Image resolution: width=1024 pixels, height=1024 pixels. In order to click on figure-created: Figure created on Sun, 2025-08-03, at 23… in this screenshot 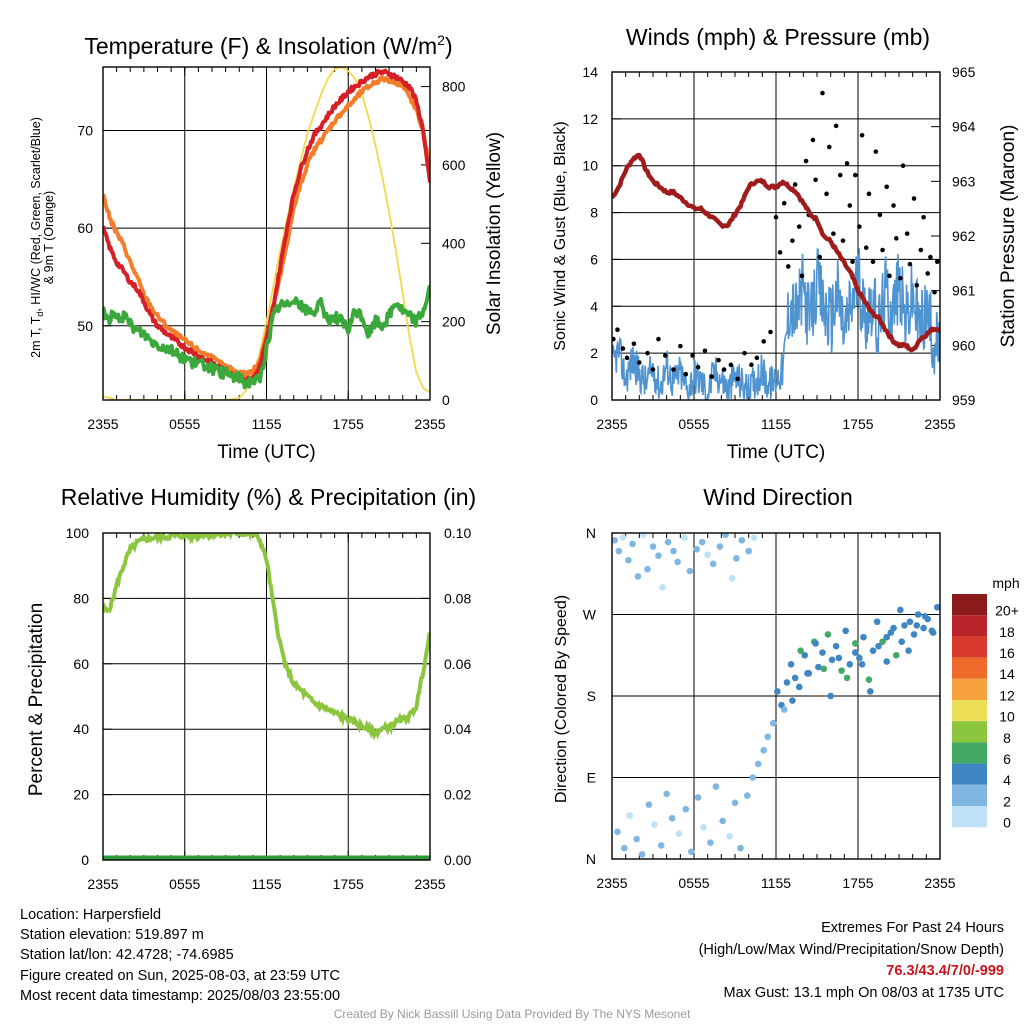, I will do `click(180, 975)`.